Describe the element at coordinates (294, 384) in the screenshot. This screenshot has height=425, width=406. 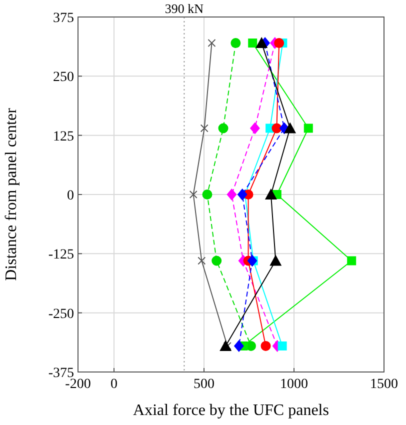
I see `x-tick-label: 1000` at that location.